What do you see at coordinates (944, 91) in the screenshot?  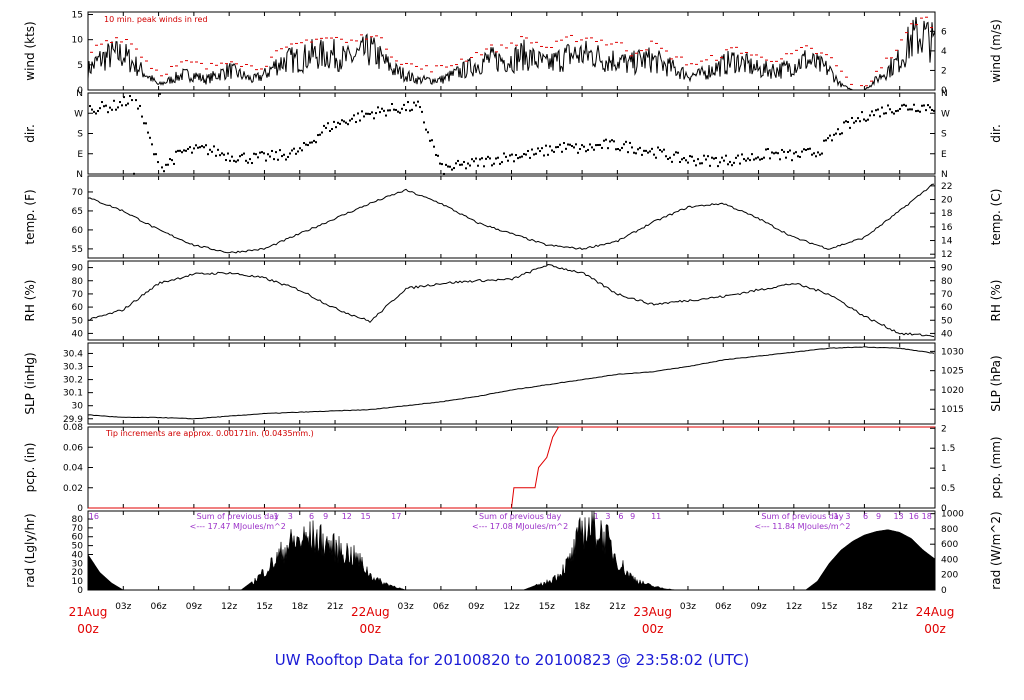 I see `y-tick-label-right: 0` at bounding box center [944, 91].